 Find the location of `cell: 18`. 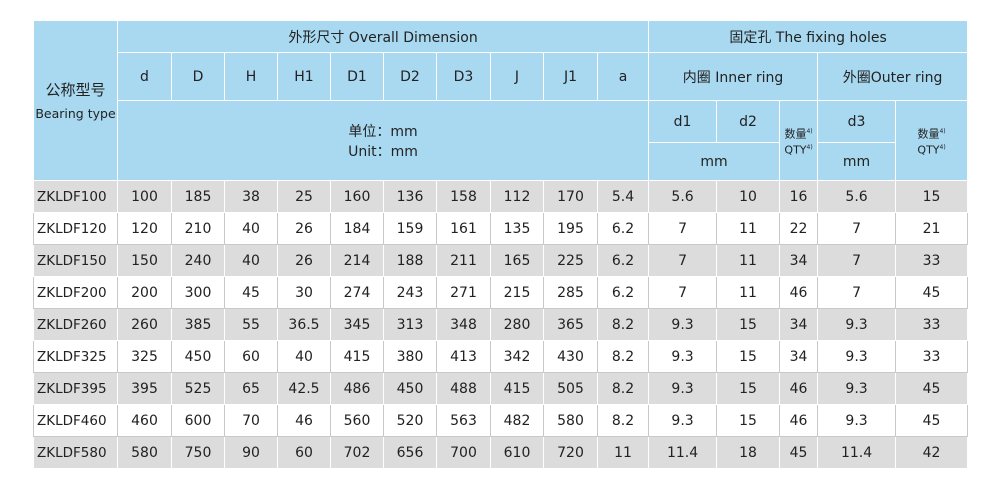

cell: 18 is located at coordinates (748, 452).